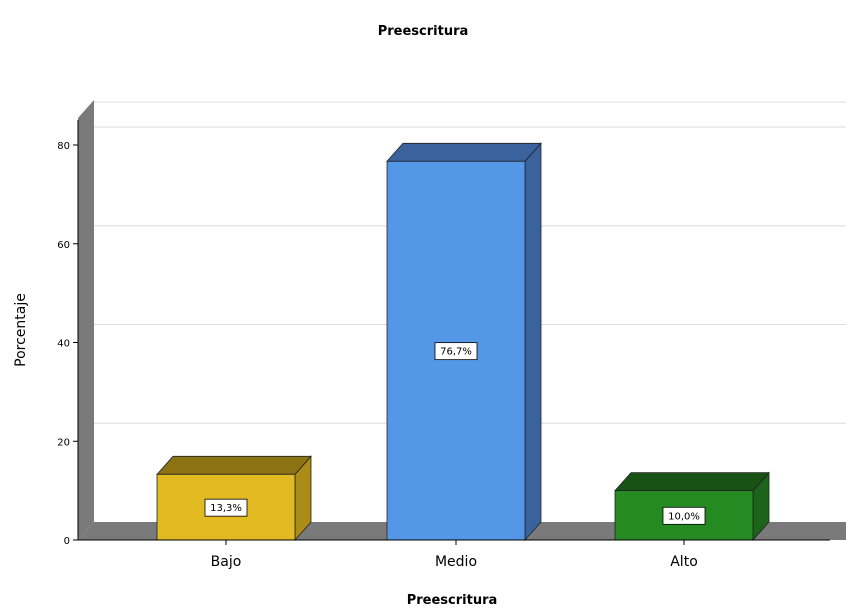 Image resolution: width=846 pixels, height=613 pixels. What do you see at coordinates (456, 562) in the screenshot?
I see `x-tick-label: Medio` at bounding box center [456, 562].